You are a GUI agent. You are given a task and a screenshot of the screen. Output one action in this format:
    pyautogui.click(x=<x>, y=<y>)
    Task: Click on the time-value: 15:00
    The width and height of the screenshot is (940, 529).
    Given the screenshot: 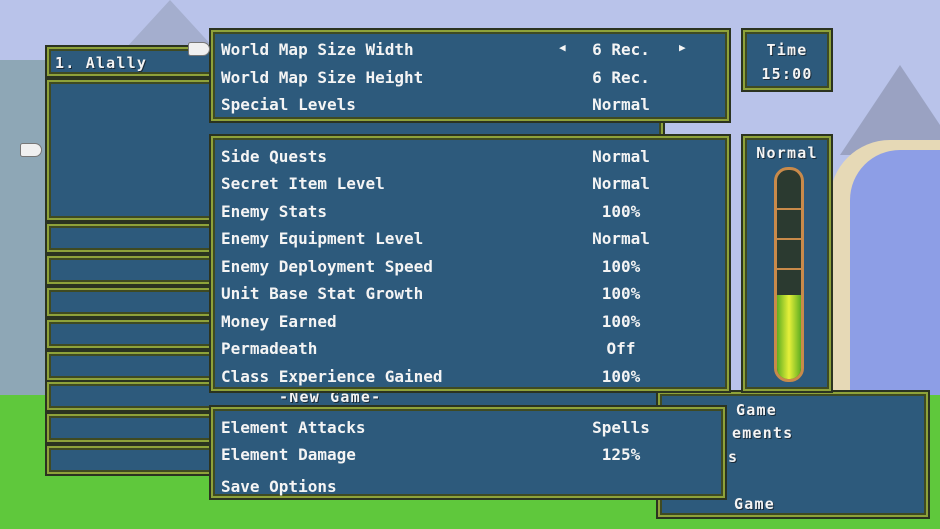 What is the action you would take?
    pyautogui.click(x=787, y=74)
    